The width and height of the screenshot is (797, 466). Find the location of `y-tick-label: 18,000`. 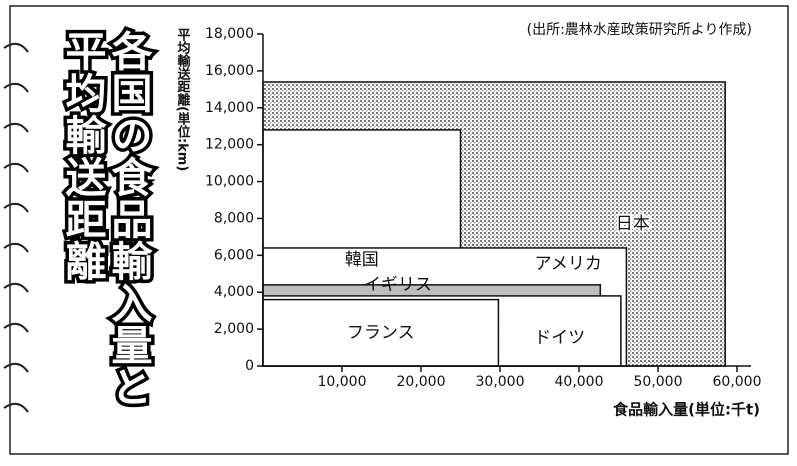

y-tick-label: 18,000 is located at coordinates (229, 34).